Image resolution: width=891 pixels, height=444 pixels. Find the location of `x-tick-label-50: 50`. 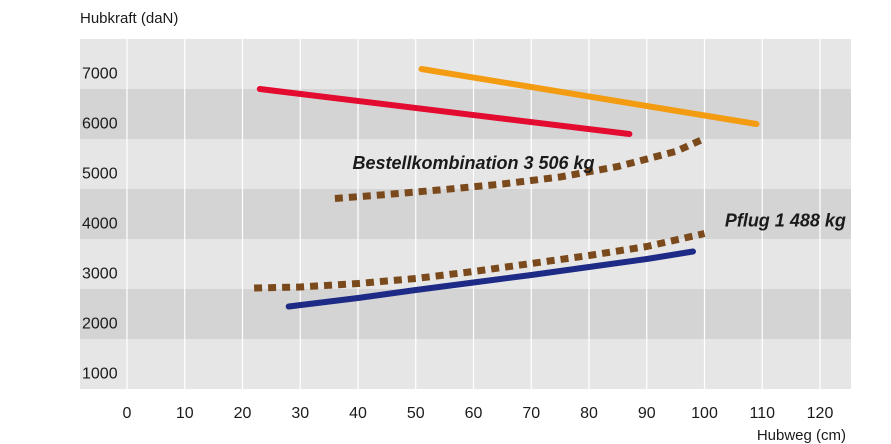

x-tick-label-50: 50 is located at coordinates (416, 413).